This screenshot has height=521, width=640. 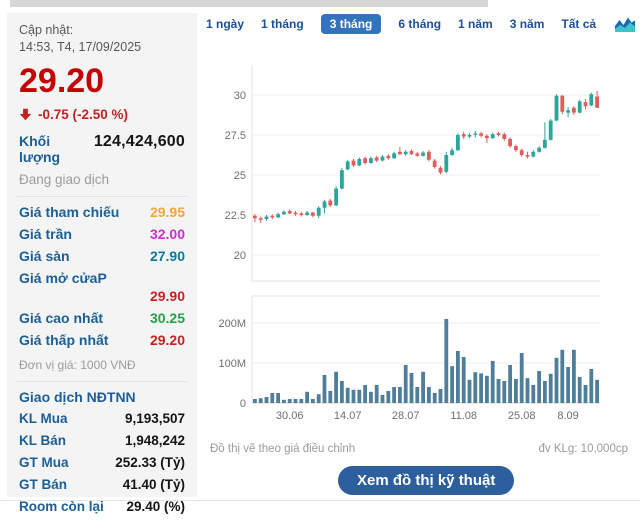 I want to click on update-label: Cập nhật:, so click(x=46, y=30).